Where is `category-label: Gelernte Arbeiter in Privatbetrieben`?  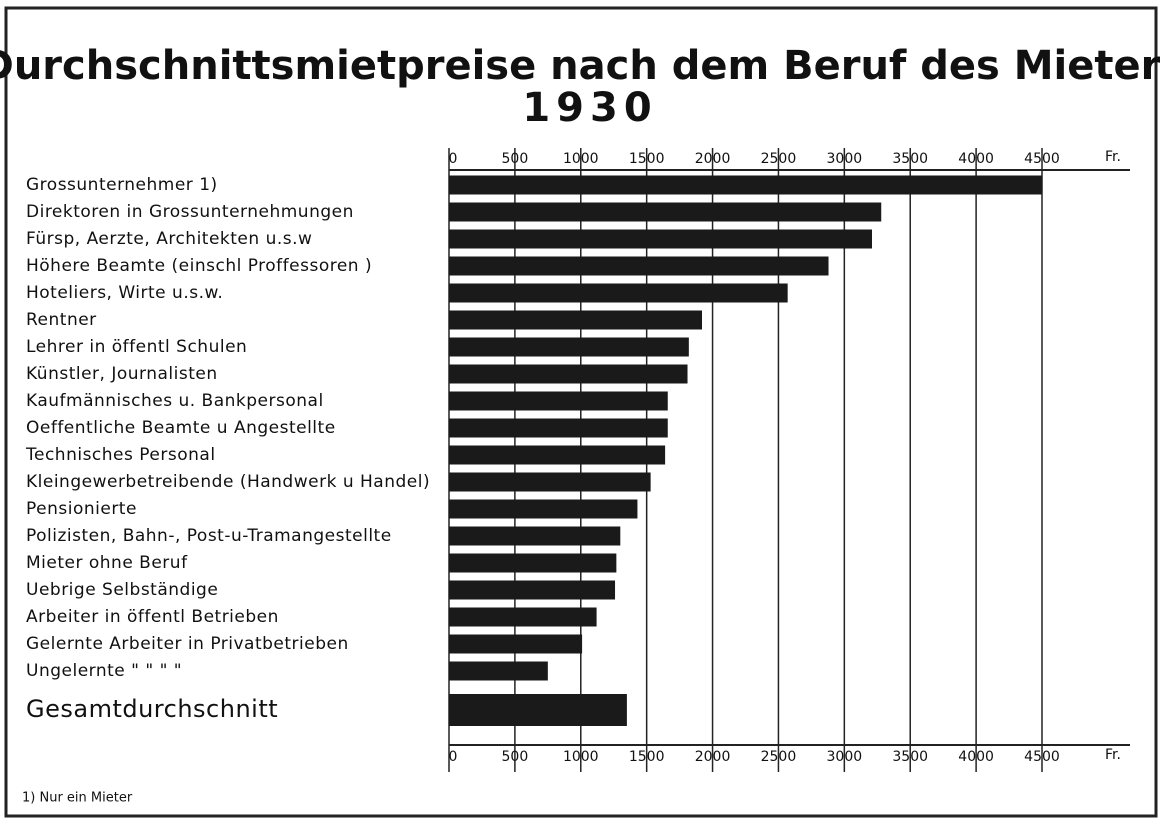
category-label: Gelernte Arbeiter in Privatbetrieben is located at coordinates (187, 644).